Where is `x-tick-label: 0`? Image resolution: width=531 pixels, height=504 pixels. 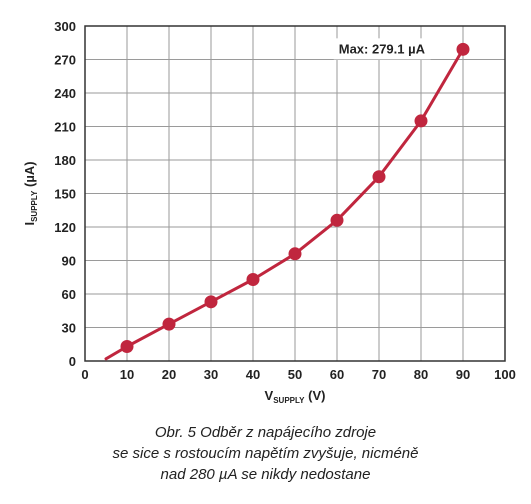 x-tick-label: 0 is located at coordinates (84, 374).